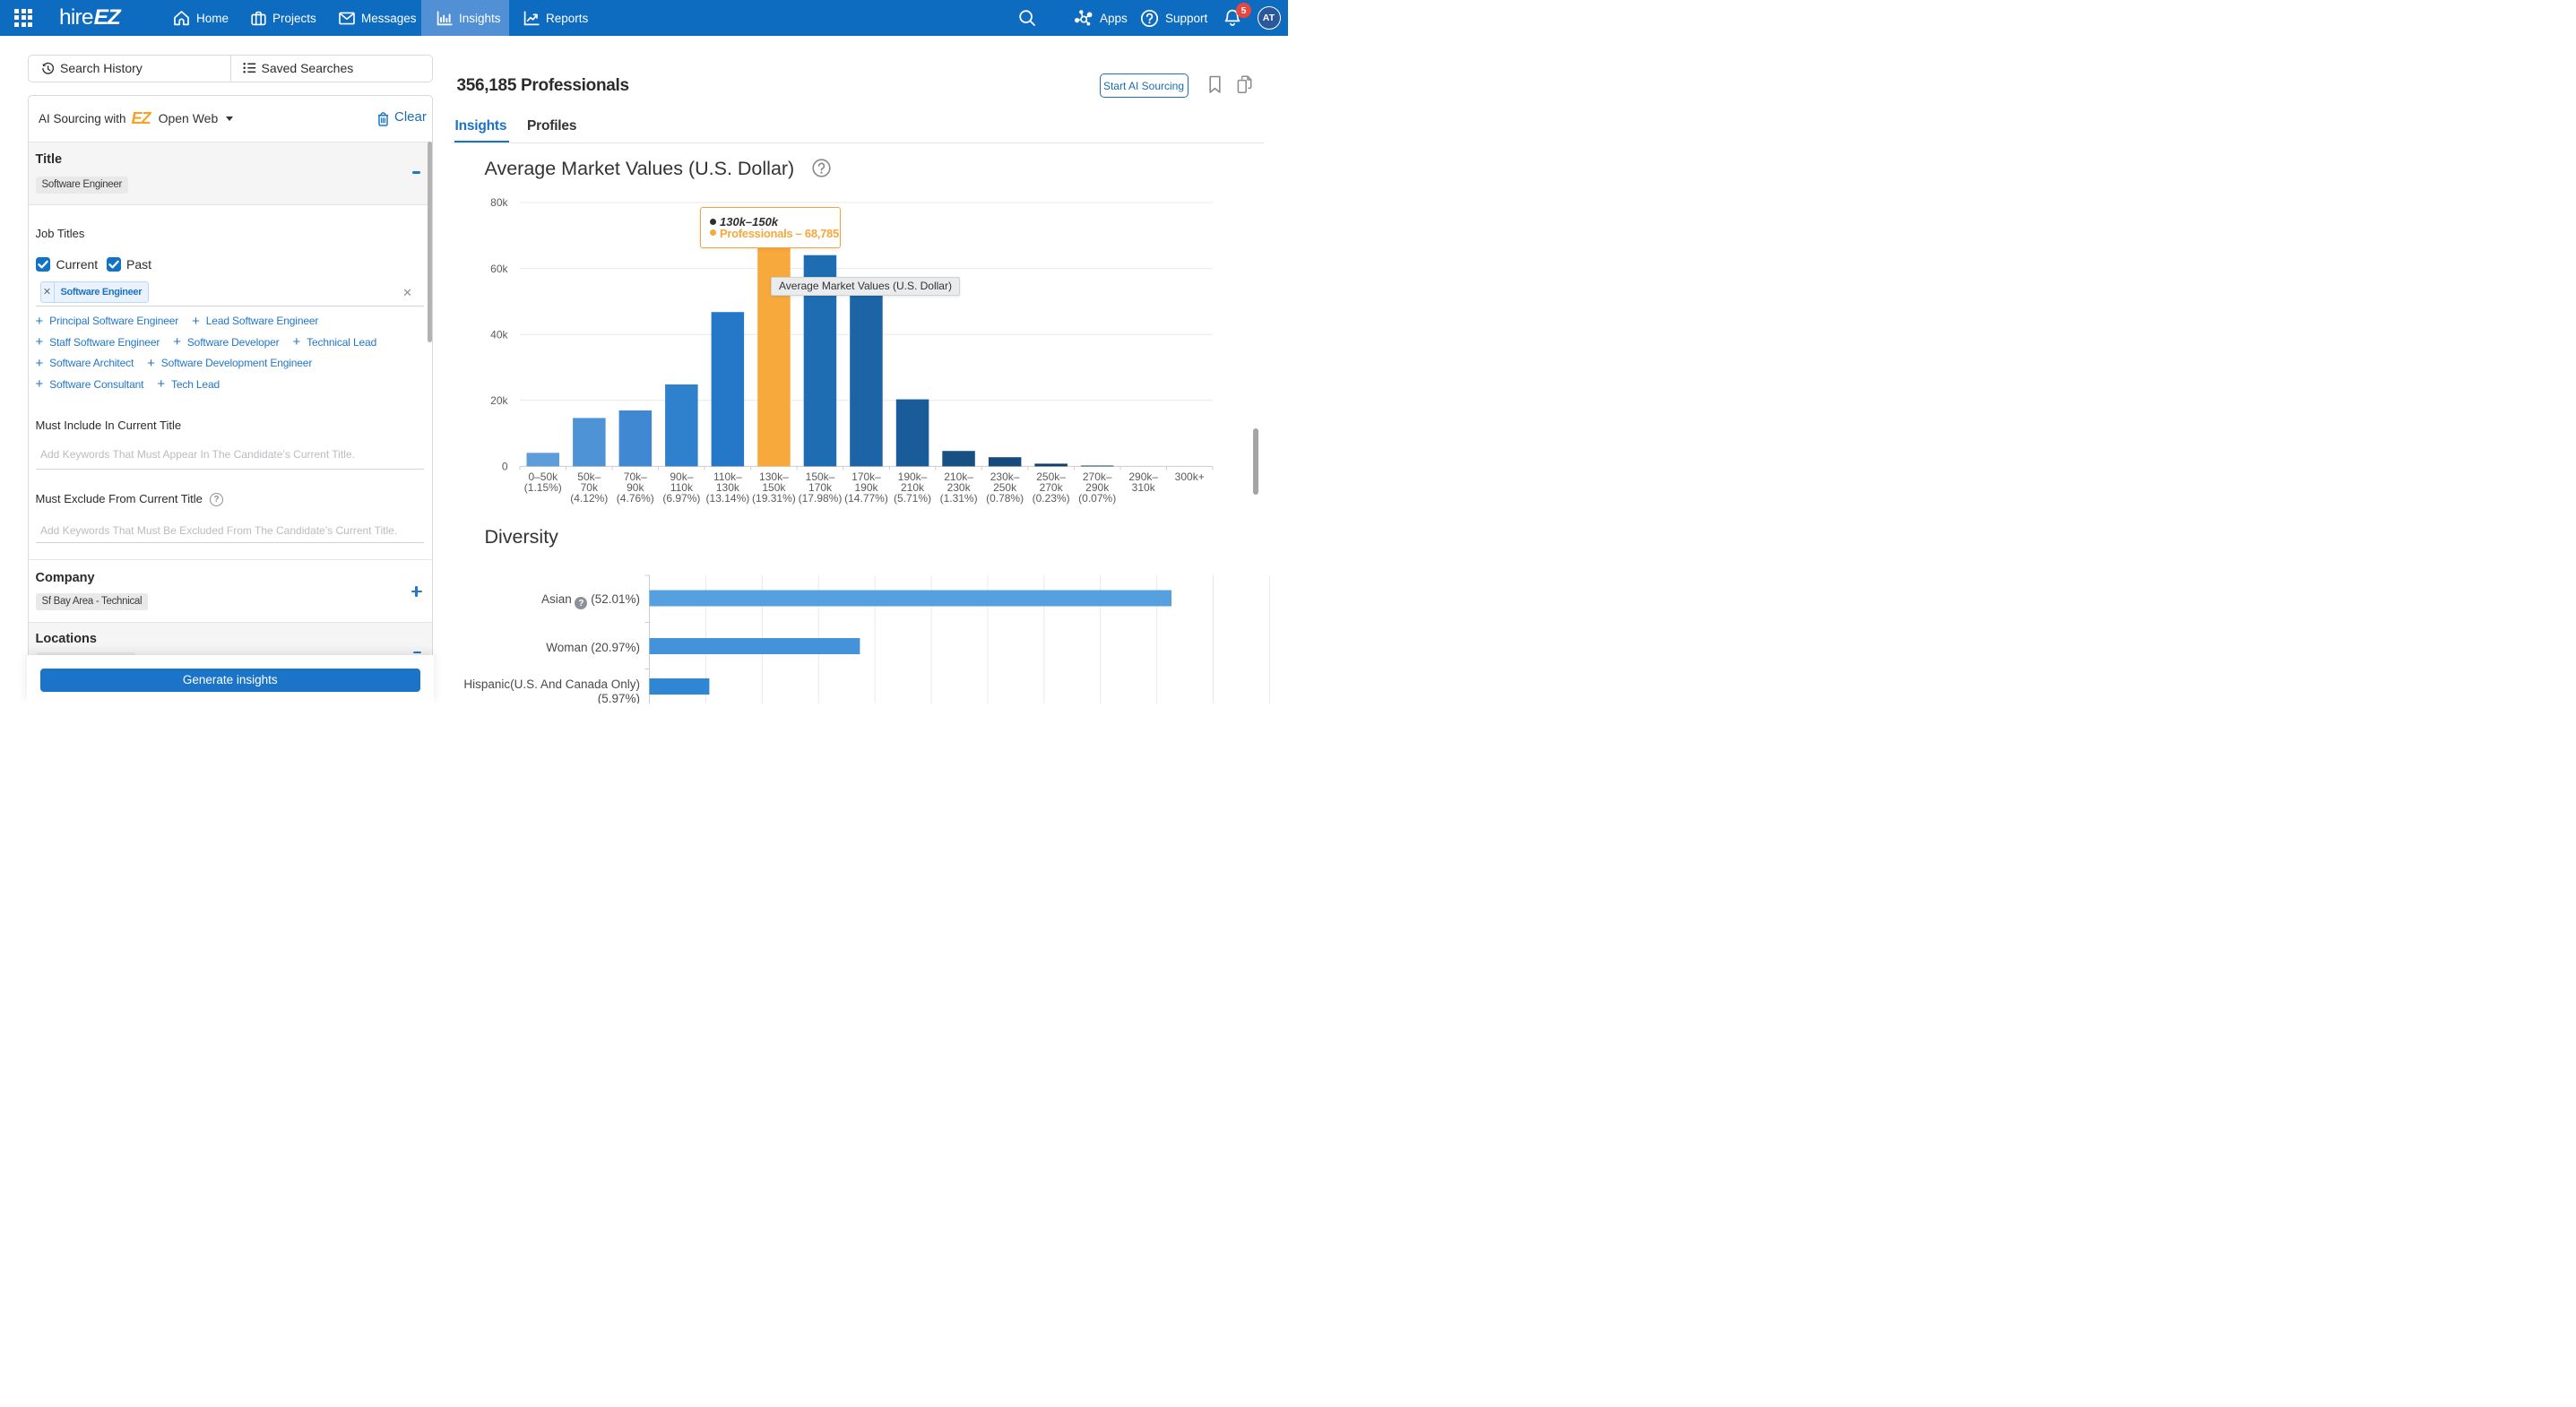 The image size is (2576, 1407). I want to click on svg-text: (4.76%), so click(635, 498).